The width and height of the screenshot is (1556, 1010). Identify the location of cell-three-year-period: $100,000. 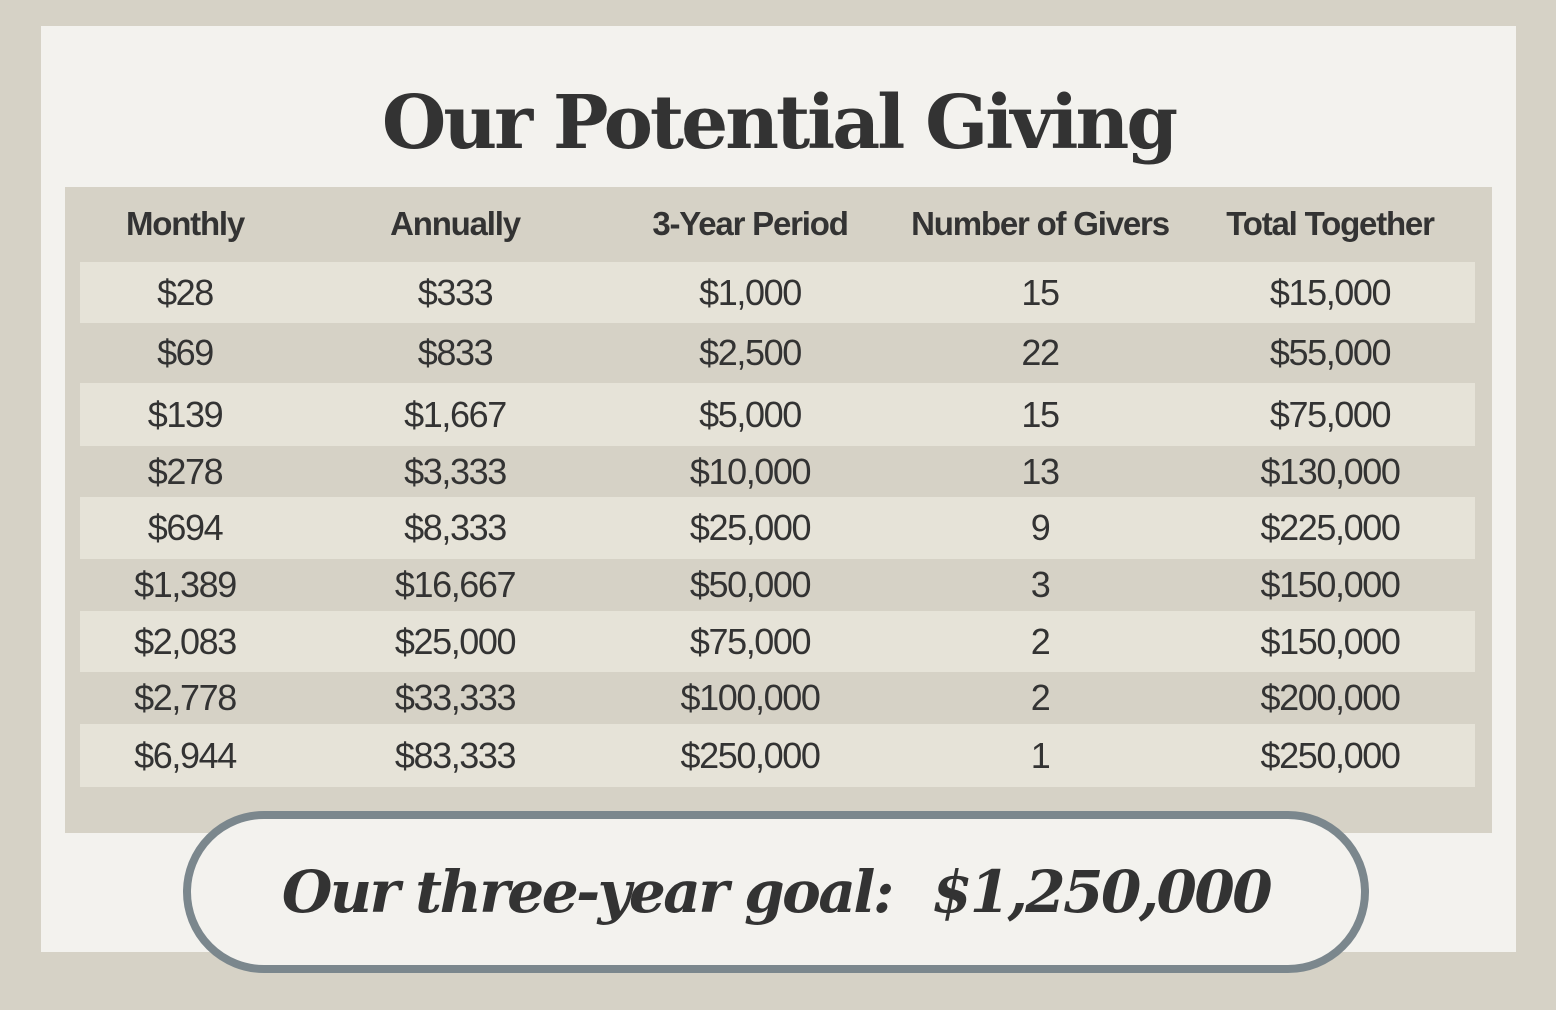
(750, 697).